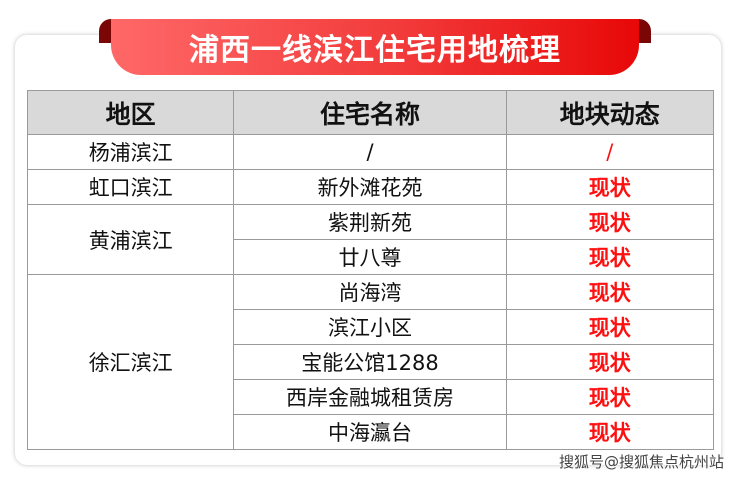 The image size is (740, 478). I want to click on table-row: 中海瀛台 现状, so click(371, 432).